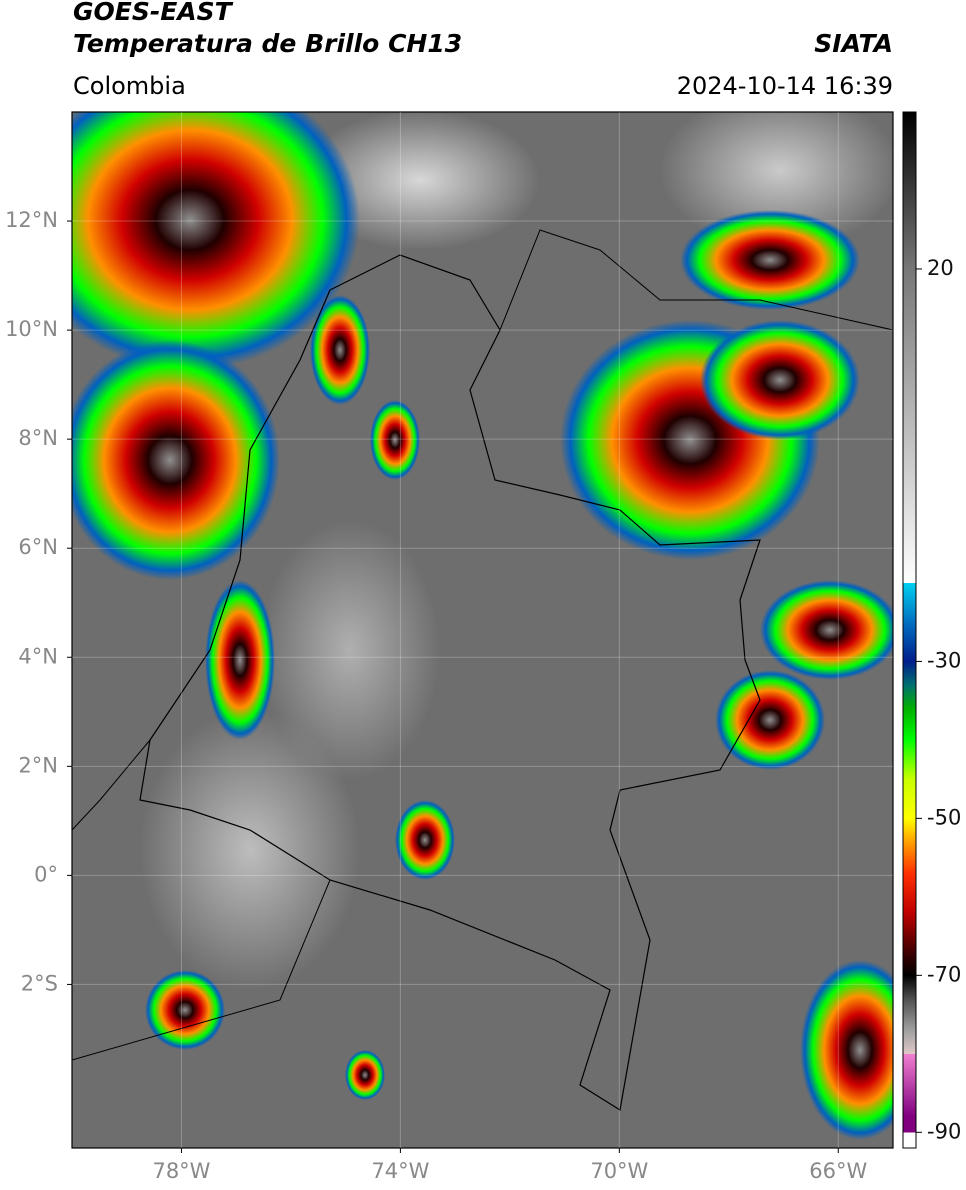 This screenshot has width=966, height=1190. I want to click on x-tick-label: 78°W, so click(181, 1171).